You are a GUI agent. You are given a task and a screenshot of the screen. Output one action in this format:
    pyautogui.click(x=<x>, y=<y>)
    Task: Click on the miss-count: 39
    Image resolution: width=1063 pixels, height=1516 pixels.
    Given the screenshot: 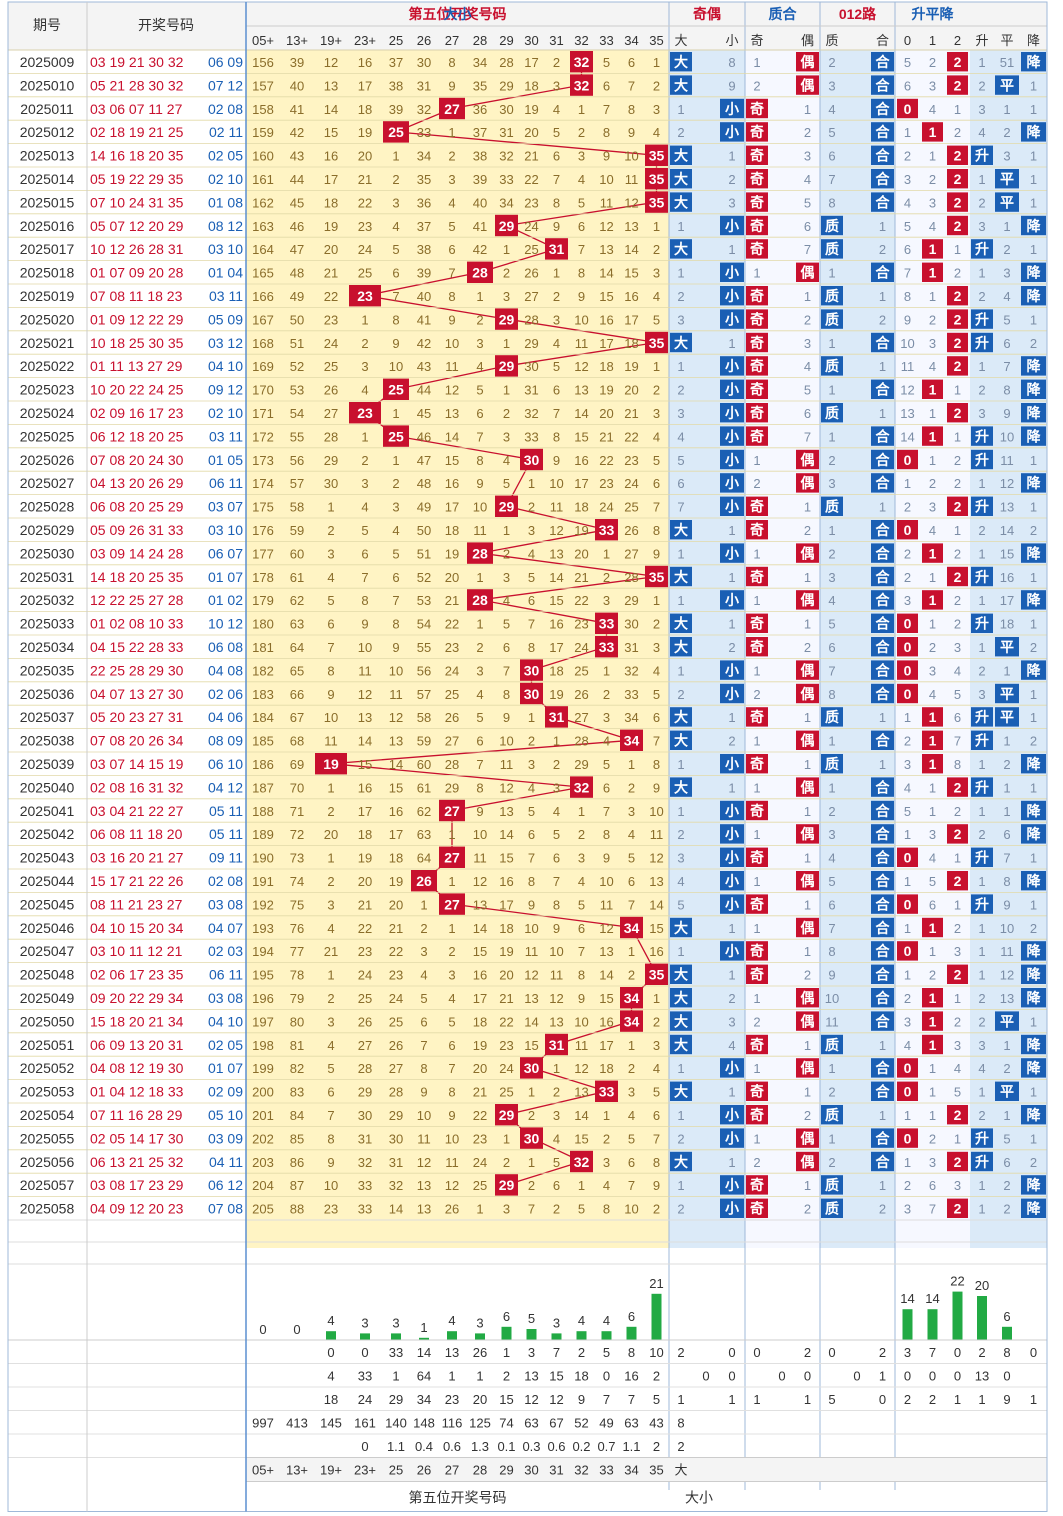 What is the action you would take?
    pyautogui.click(x=424, y=273)
    